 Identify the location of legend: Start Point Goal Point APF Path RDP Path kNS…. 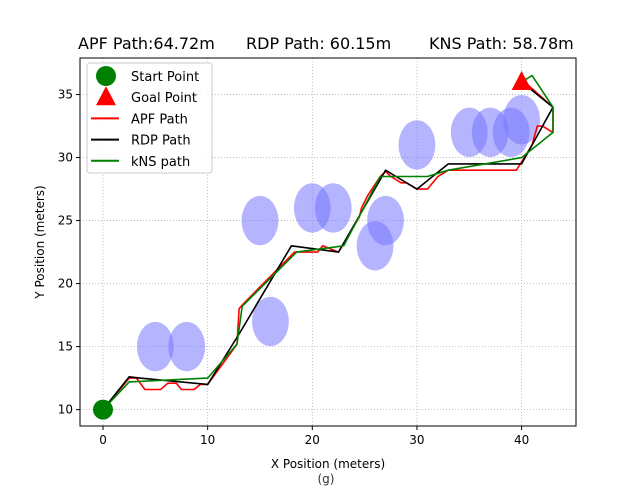
(149, 118).